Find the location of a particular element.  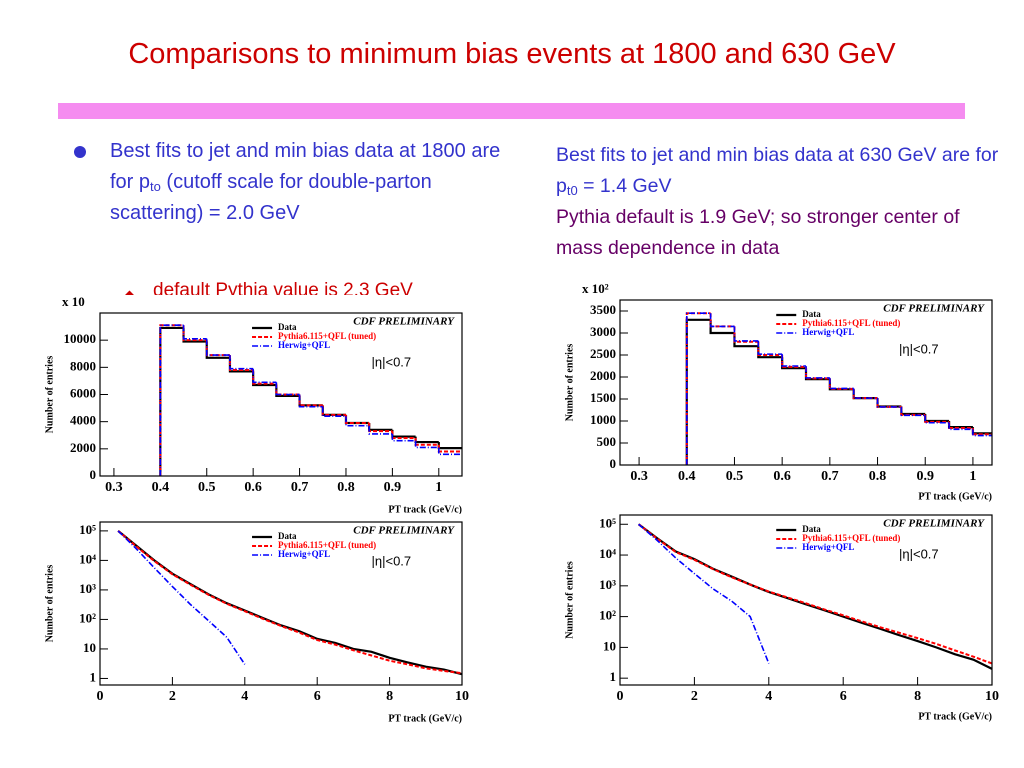

annotation: CDF PRELIMINARY is located at coordinates (934, 524).